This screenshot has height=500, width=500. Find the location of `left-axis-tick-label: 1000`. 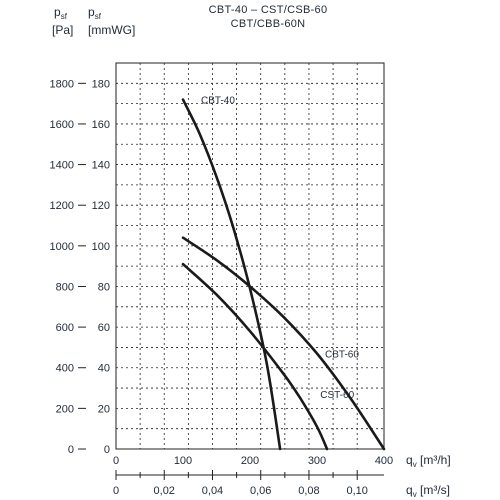

left-axis-tick-label: 1000 is located at coordinates (62, 247).